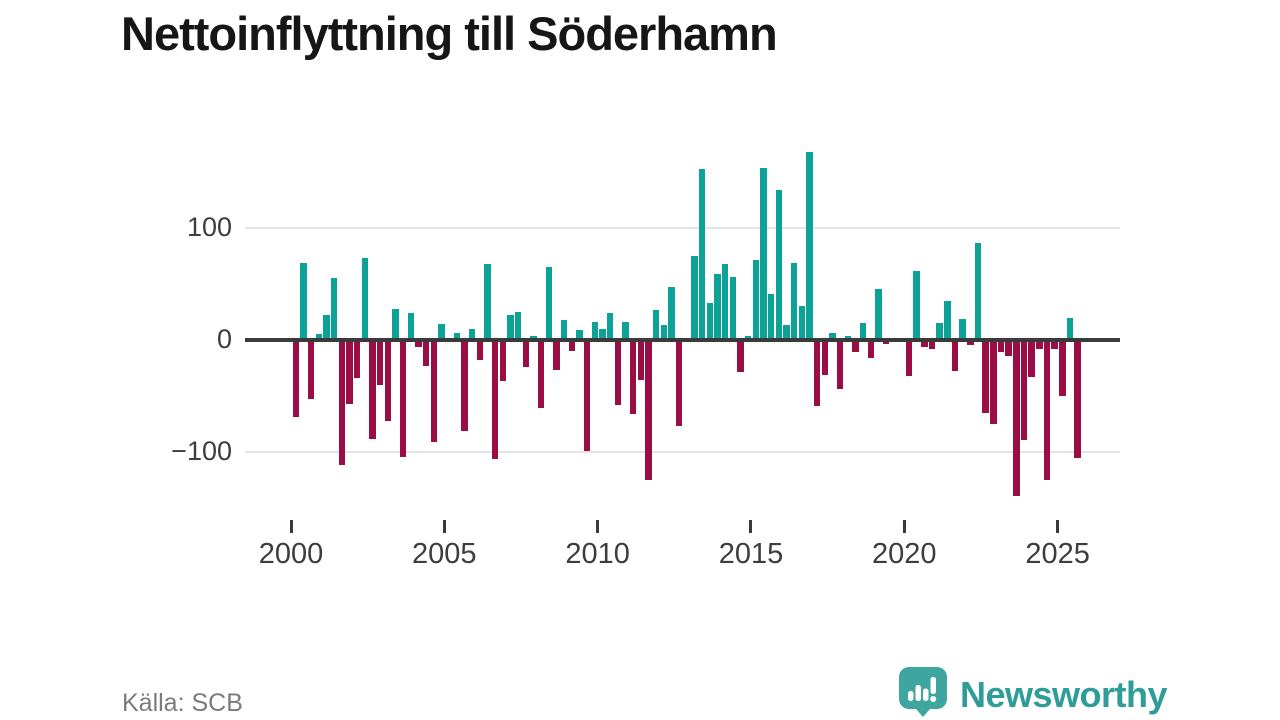 The image size is (1280, 720). I want to click on bar-2007Q3, so click(526, 354).